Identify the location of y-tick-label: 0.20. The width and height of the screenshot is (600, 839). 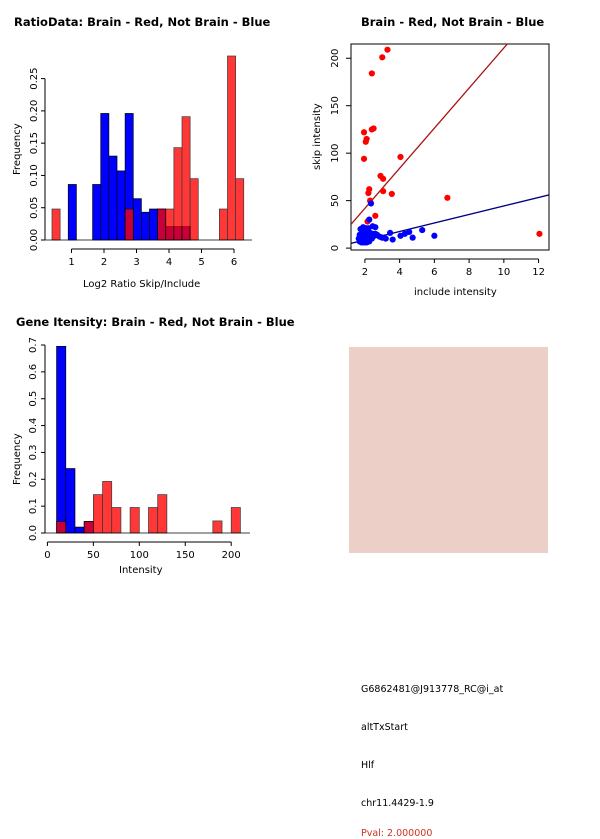
(34, 111).